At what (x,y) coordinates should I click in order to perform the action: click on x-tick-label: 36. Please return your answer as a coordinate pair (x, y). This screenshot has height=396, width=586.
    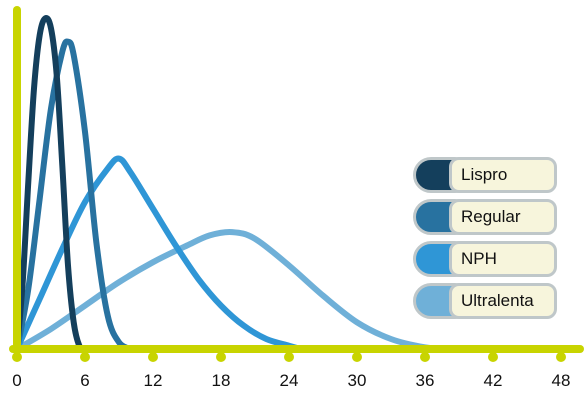
    Looking at the image, I should click on (425, 380).